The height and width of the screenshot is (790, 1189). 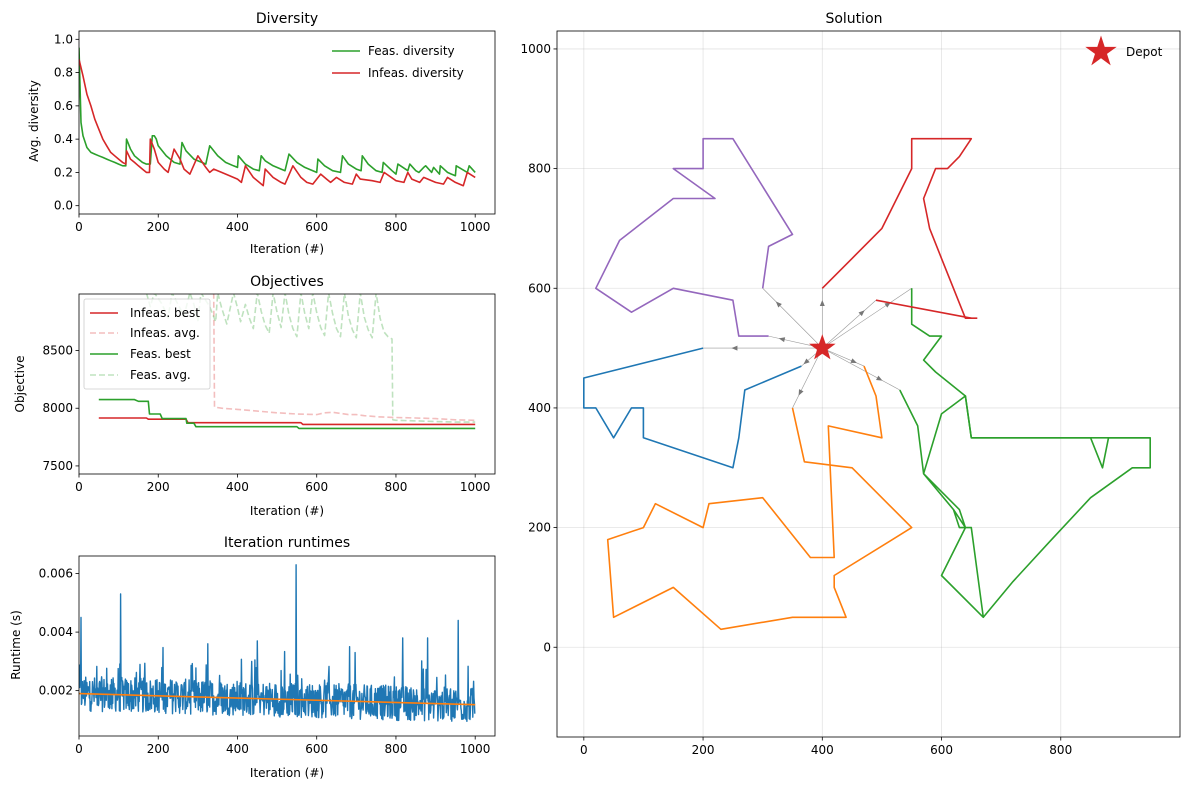 I want to click on y-tick-label: 0.006, so click(x=56, y=574).